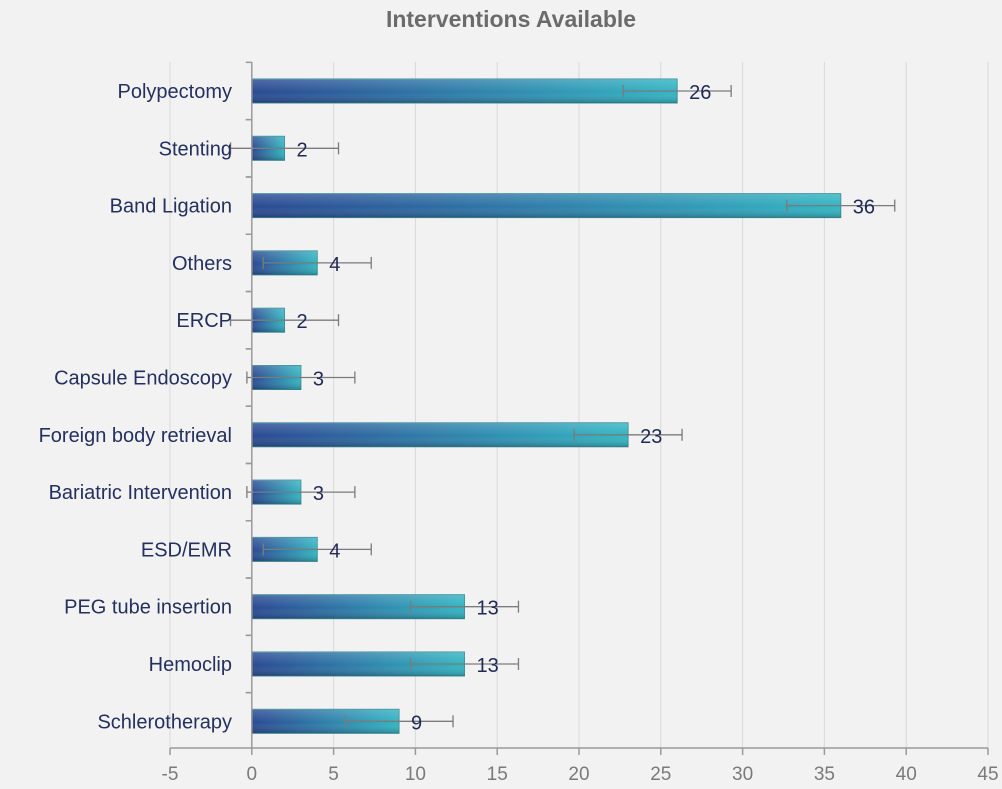  What do you see at coordinates (651, 437) in the screenshot?
I see `data-label: 23` at bounding box center [651, 437].